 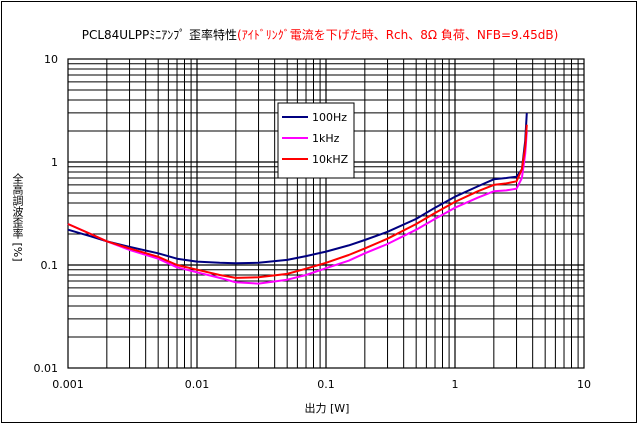 What do you see at coordinates (54, 162) in the screenshot?
I see `y-tick-label: 1` at bounding box center [54, 162].